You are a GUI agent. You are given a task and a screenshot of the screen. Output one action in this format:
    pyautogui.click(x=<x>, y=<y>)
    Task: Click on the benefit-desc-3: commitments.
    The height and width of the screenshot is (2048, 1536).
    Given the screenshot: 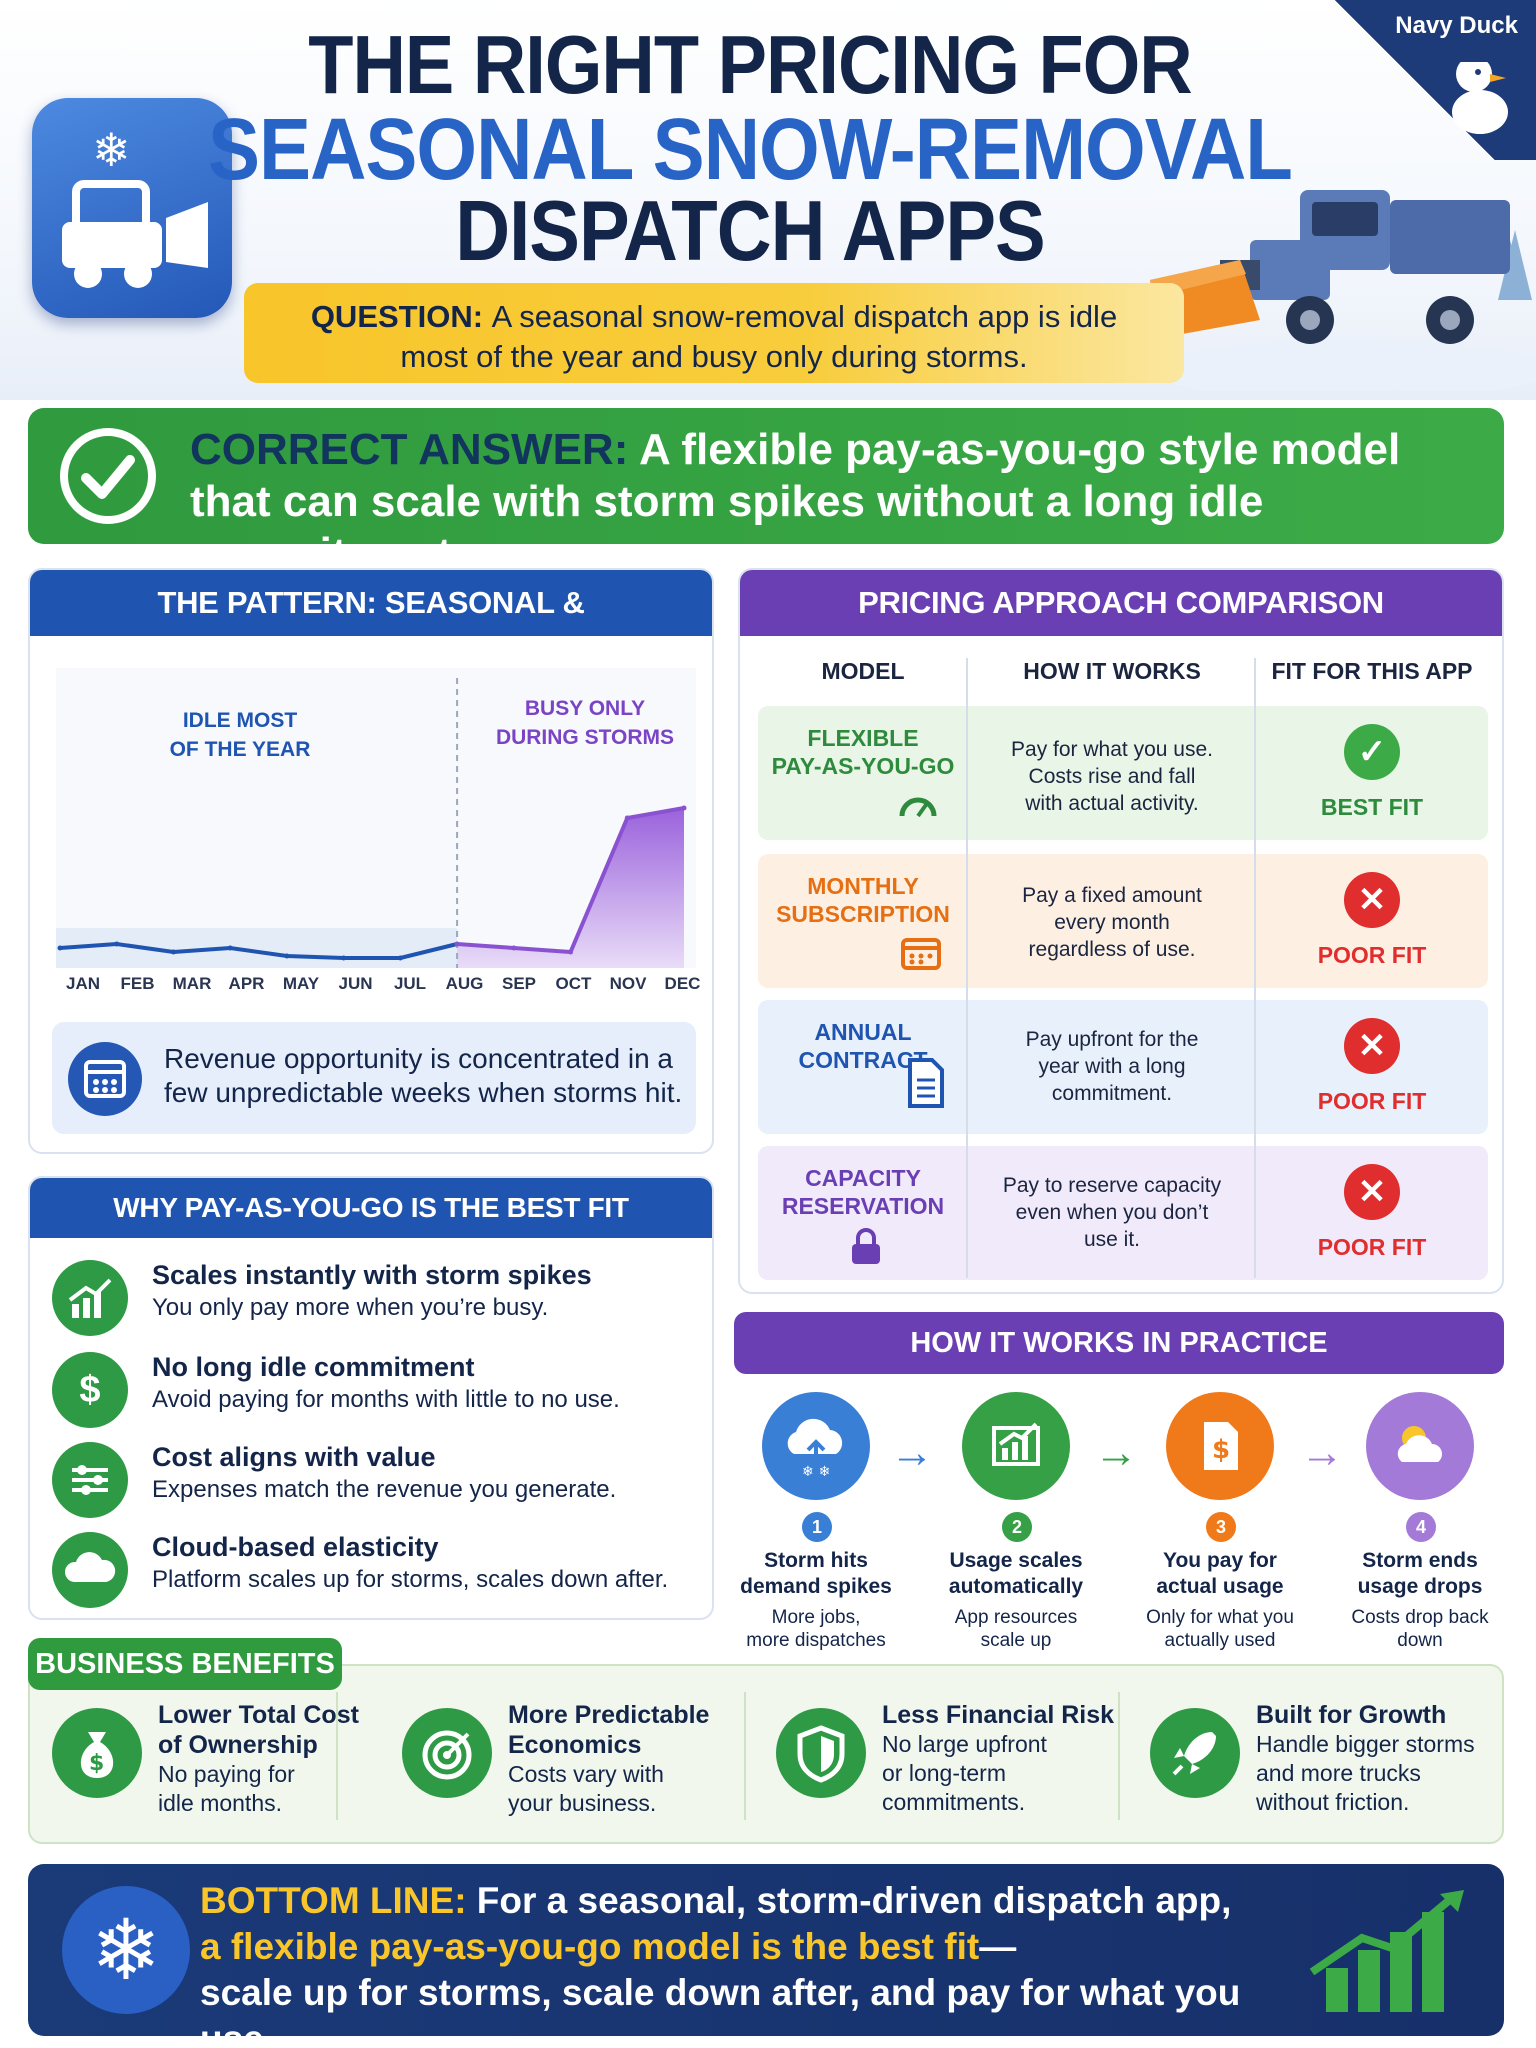 What is the action you would take?
    pyautogui.click(x=954, y=1802)
    